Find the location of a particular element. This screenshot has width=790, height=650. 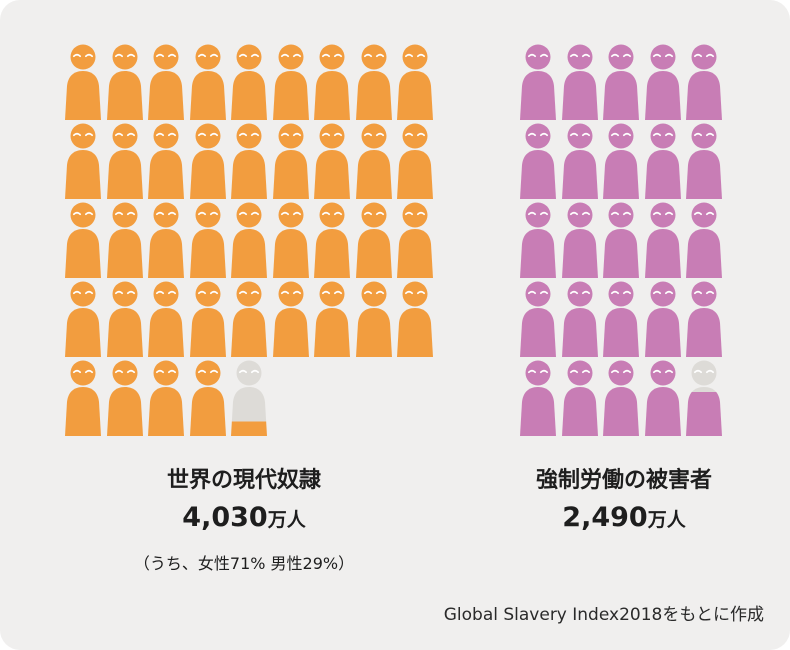

group-value-modern-slavery: 4,030万人 is located at coordinates (244, 517).